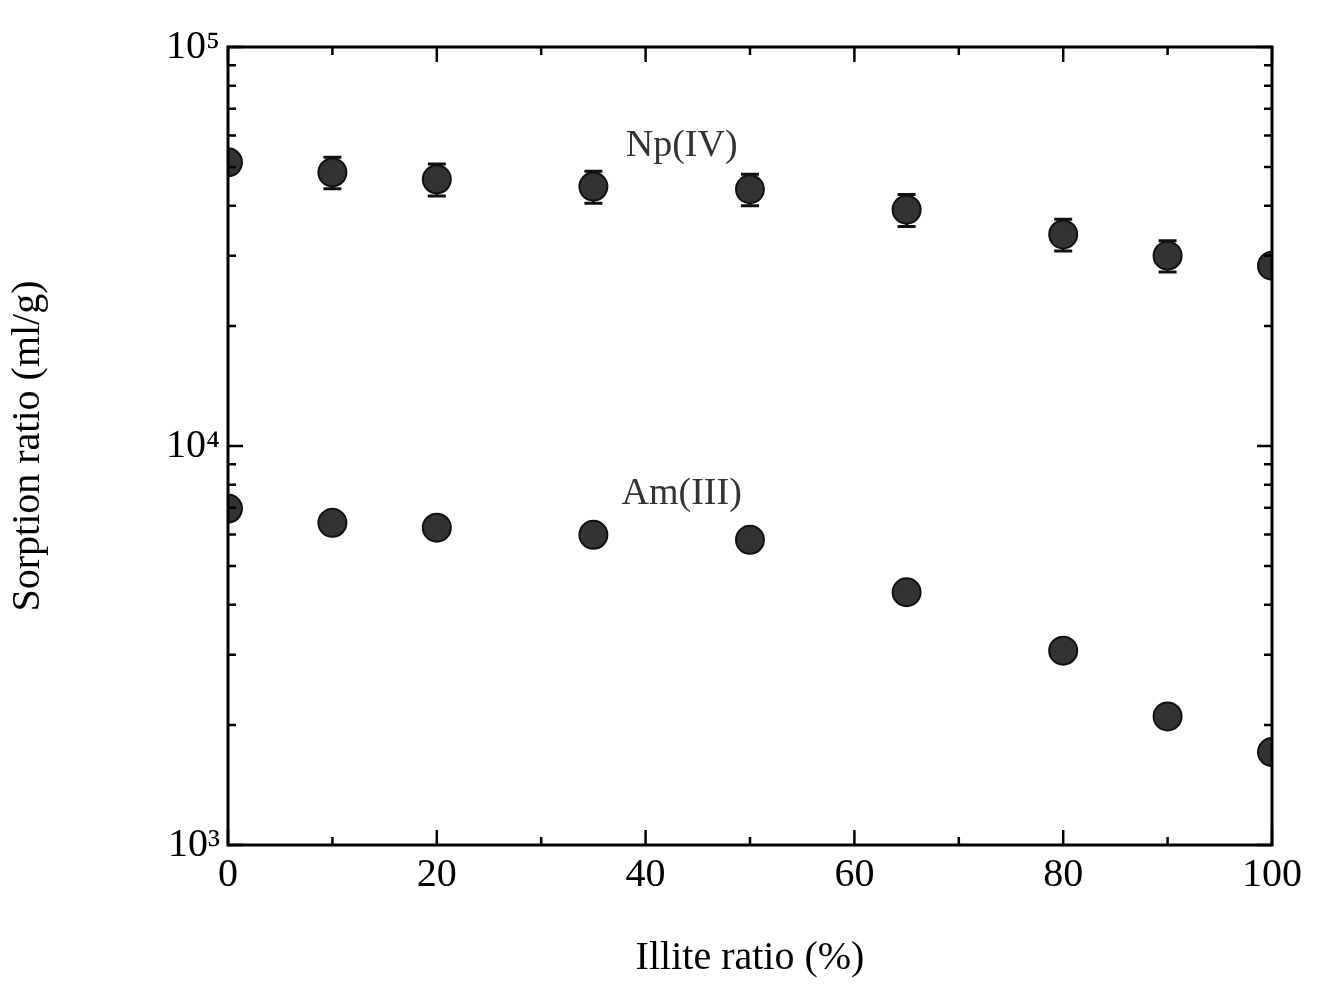 The image size is (1319, 986). I want to click on y-tick-label: 10³, so click(194, 842).